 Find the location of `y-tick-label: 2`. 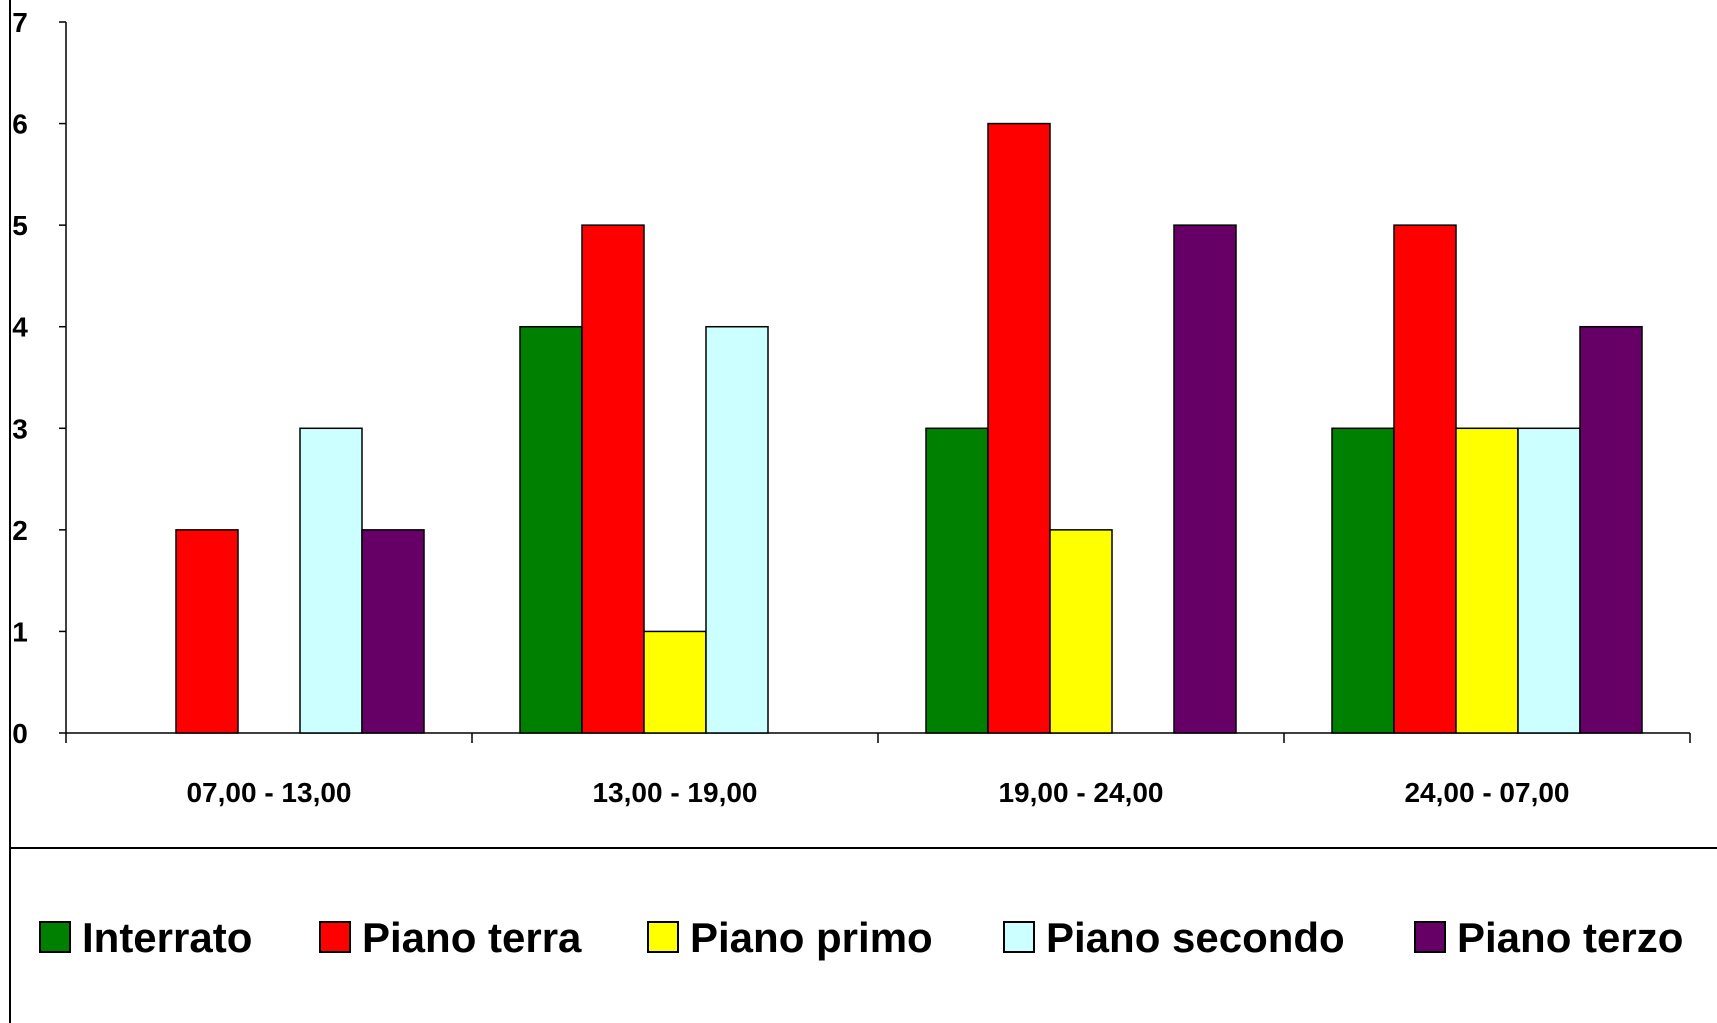

y-tick-label: 2 is located at coordinates (20, 530).